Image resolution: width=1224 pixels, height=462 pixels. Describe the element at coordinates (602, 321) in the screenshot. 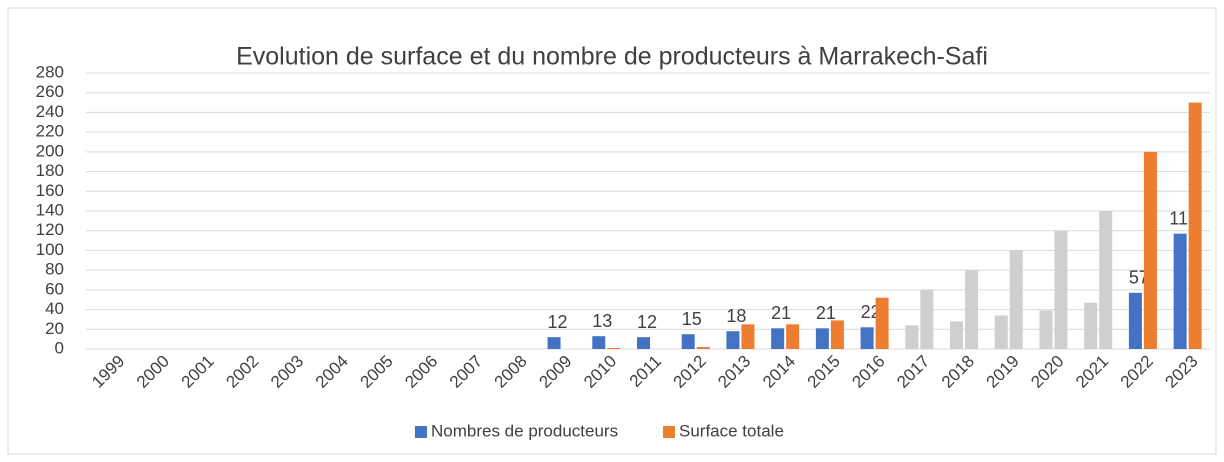

I see `data-label: 13` at that location.